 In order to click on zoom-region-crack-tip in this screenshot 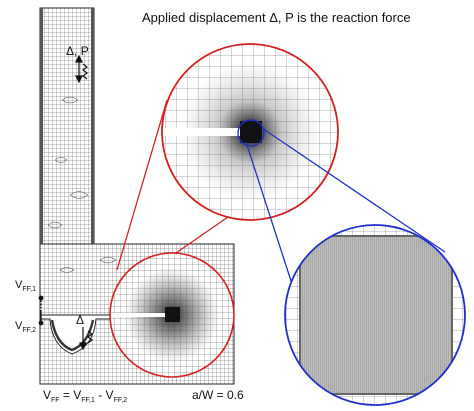, I will do `click(172, 315)`.